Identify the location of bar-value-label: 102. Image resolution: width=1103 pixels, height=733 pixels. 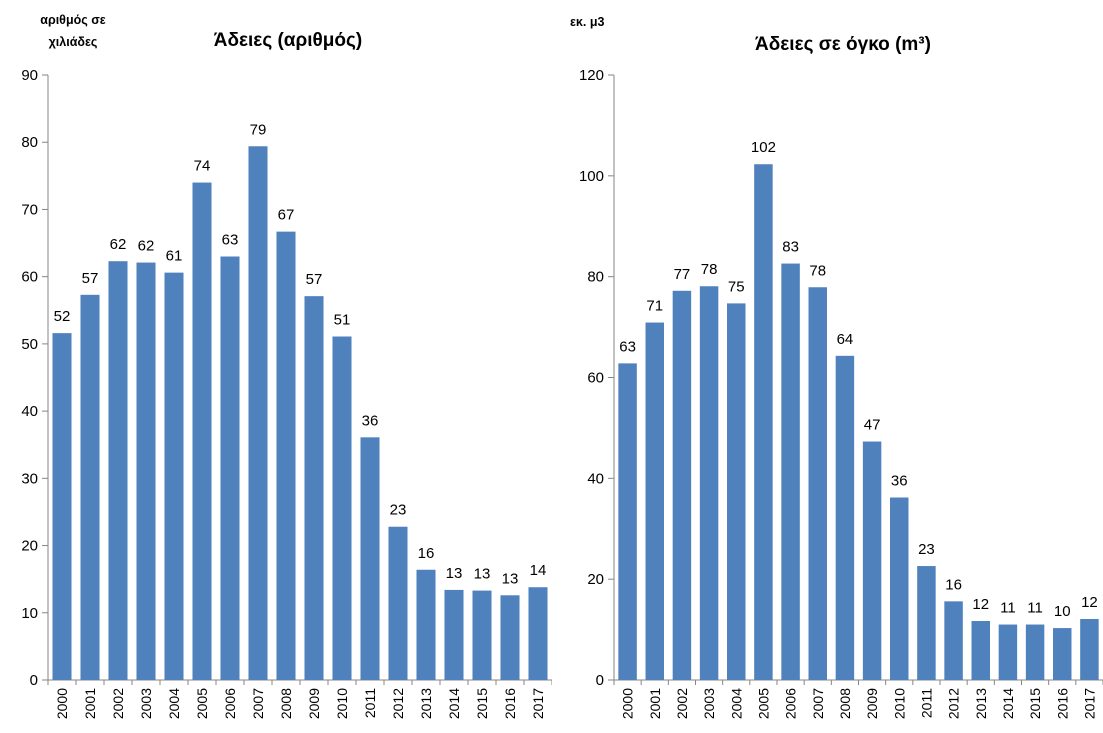
(763, 147).